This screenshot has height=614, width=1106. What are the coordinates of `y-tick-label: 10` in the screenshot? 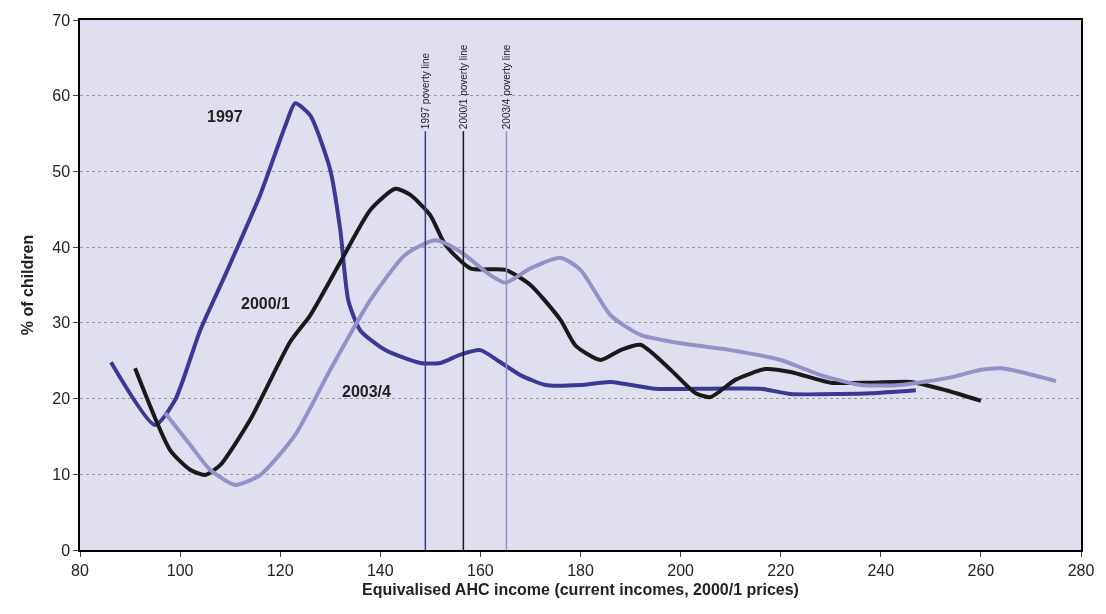 It's located at (61, 474).